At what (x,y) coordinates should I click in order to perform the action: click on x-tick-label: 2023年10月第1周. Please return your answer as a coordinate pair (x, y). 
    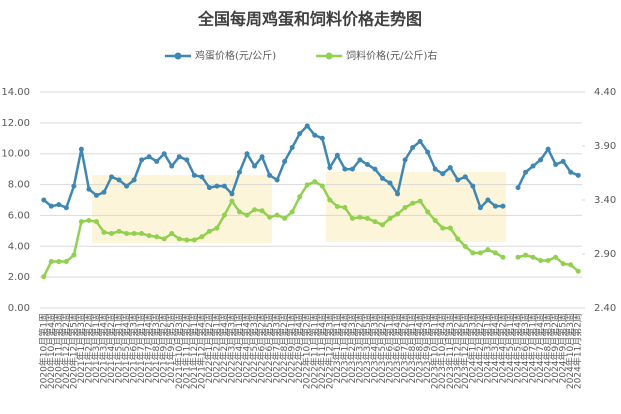
    Looking at the image, I should click on (435, 351).